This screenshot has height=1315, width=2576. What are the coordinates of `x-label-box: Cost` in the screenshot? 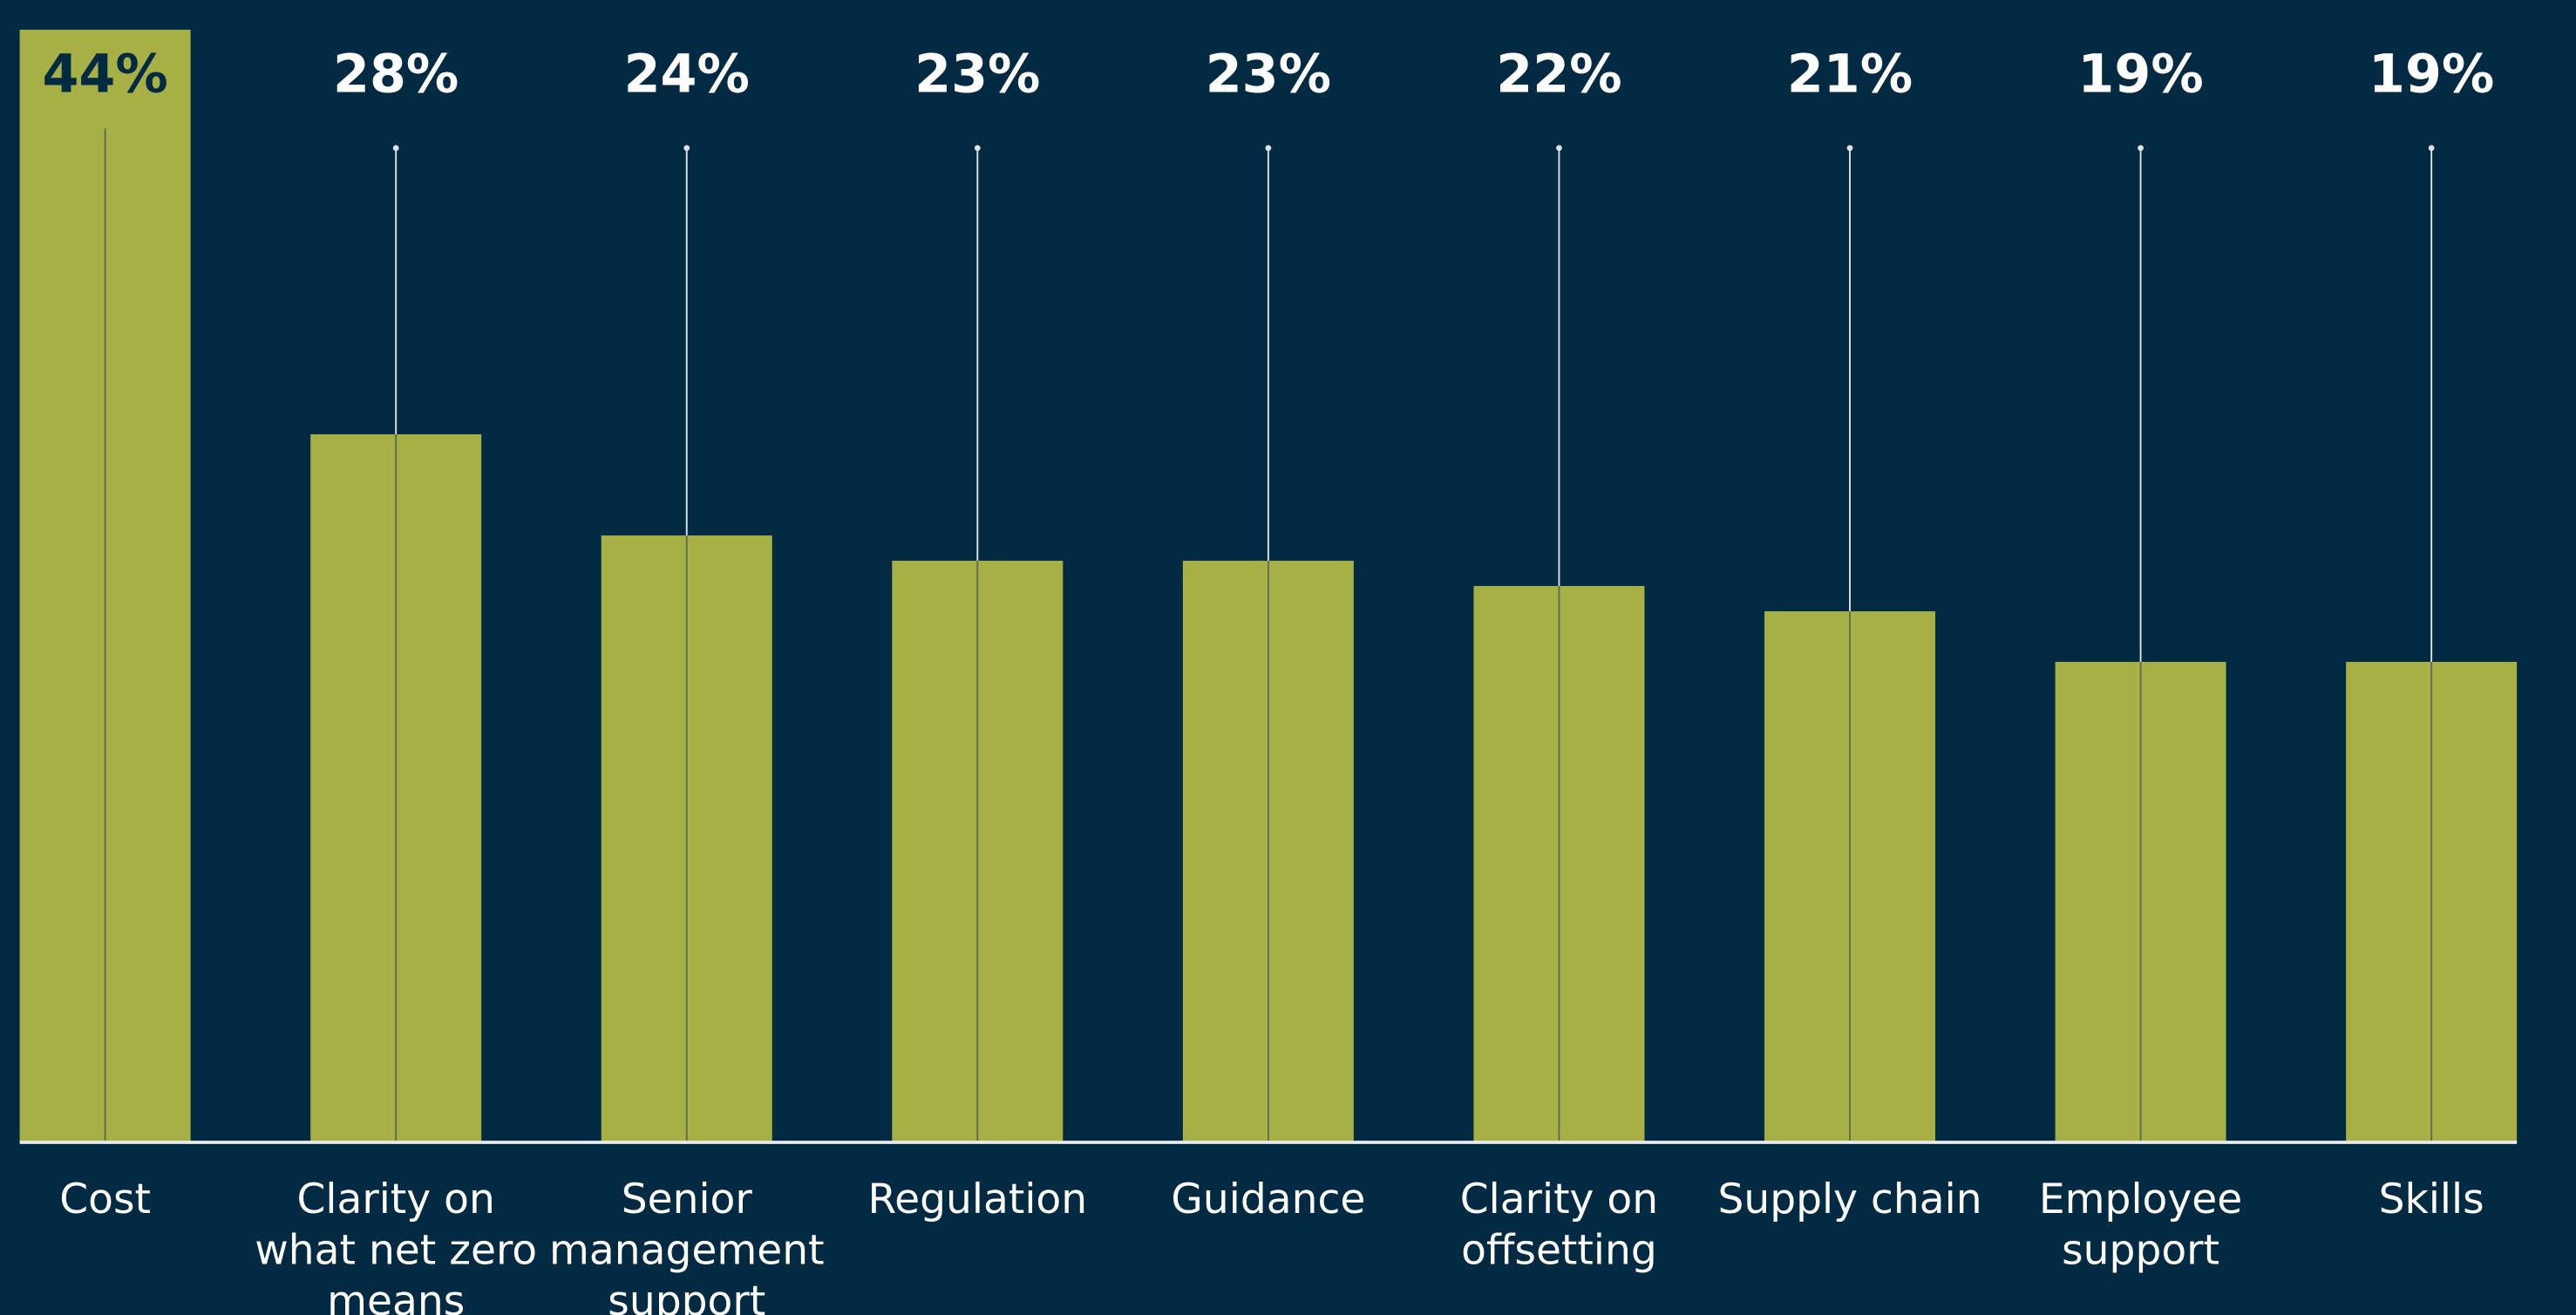 It's located at (105, 1199).